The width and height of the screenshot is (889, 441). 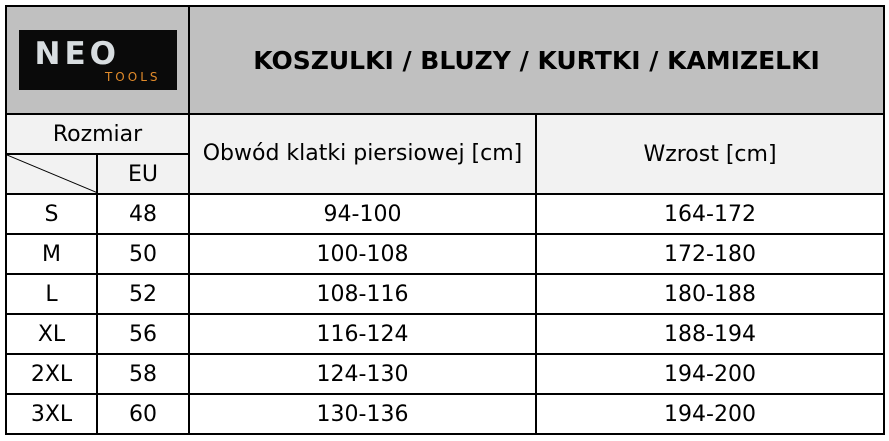 I want to click on header-height: Wzrost [cm], so click(x=710, y=154).